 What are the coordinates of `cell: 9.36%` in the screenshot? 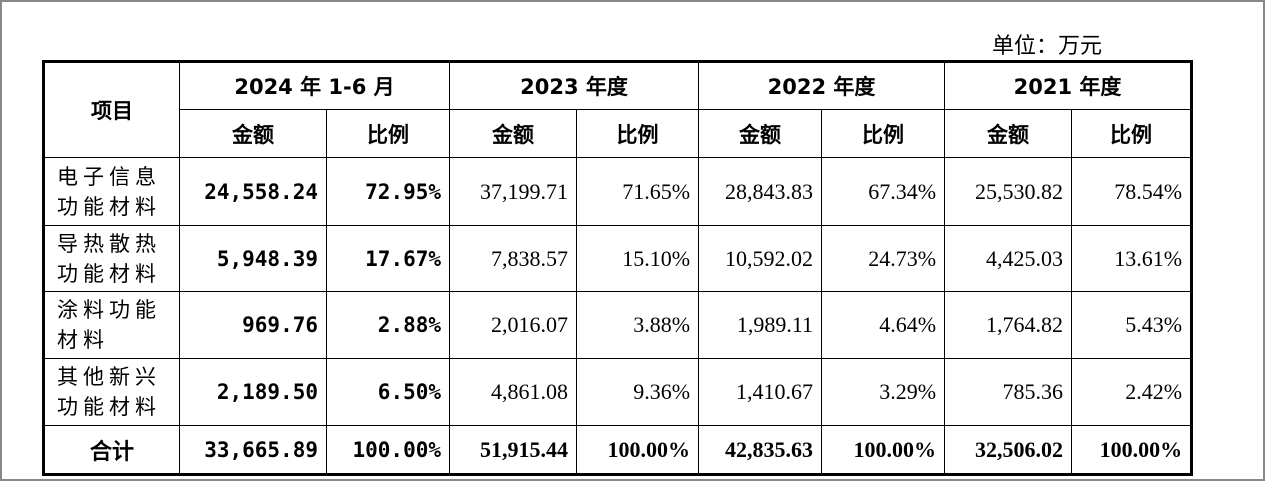 It's located at (638, 392).